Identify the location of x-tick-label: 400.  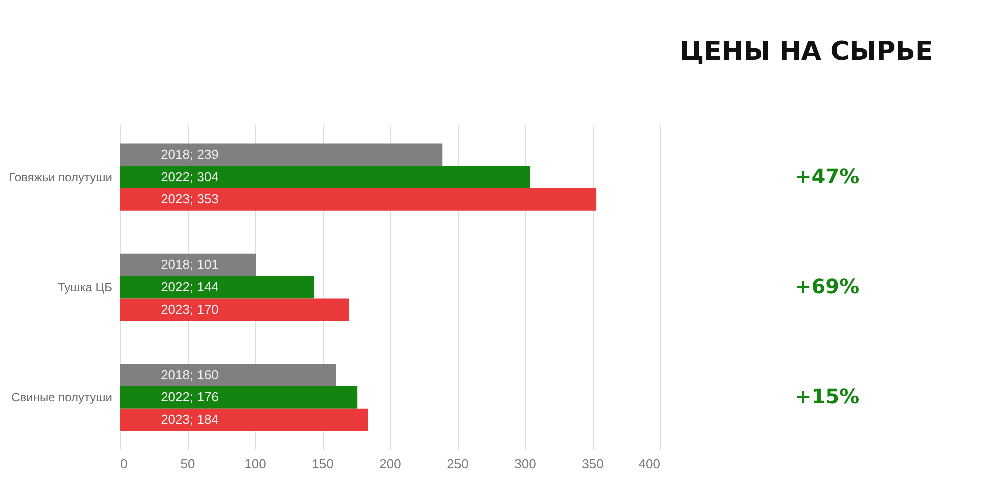
(649, 464).